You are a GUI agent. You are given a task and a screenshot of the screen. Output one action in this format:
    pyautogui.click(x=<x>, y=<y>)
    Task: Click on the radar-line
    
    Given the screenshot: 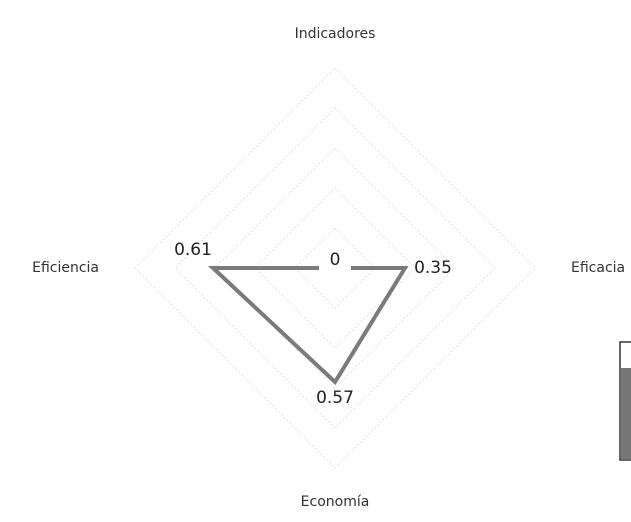 What is the action you would take?
    pyautogui.click(x=308, y=326)
    